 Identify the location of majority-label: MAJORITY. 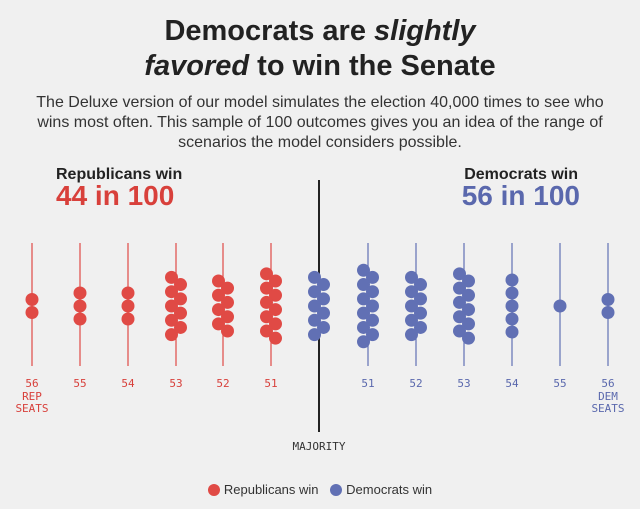
(319, 446).